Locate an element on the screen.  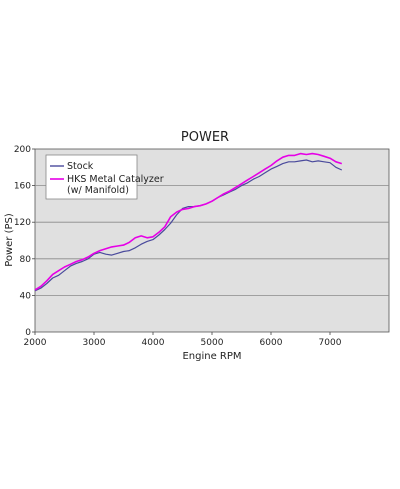
y-tick-label: 80 is located at coordinates (26, 260).